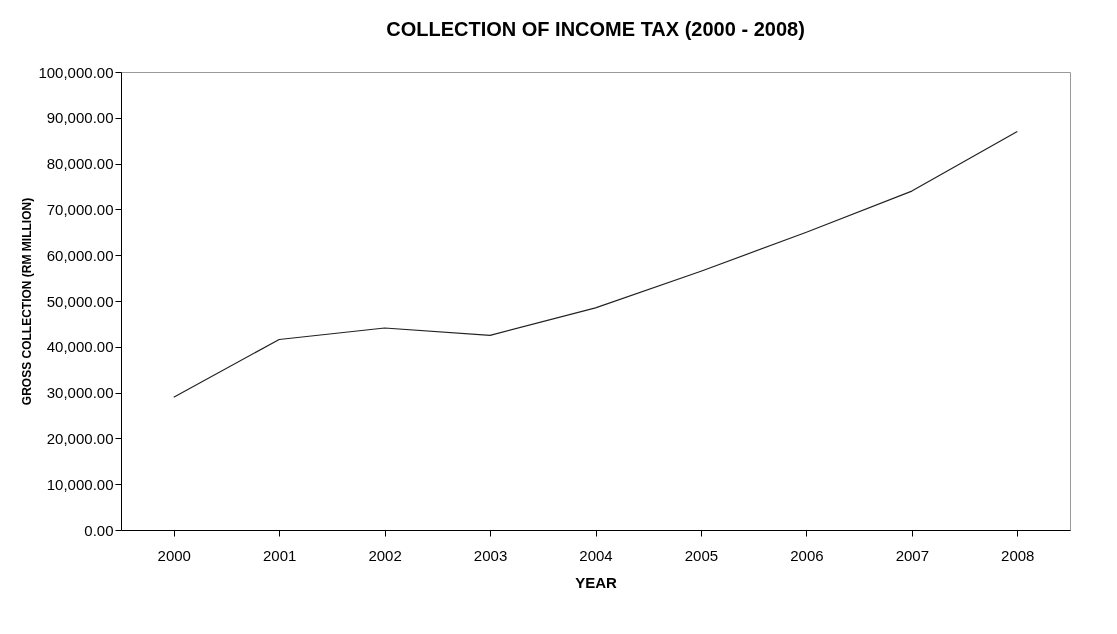 This screenshot has height=634, width=1117. I want to click on y-tick-label: 10,000.00, so click(80, 484).